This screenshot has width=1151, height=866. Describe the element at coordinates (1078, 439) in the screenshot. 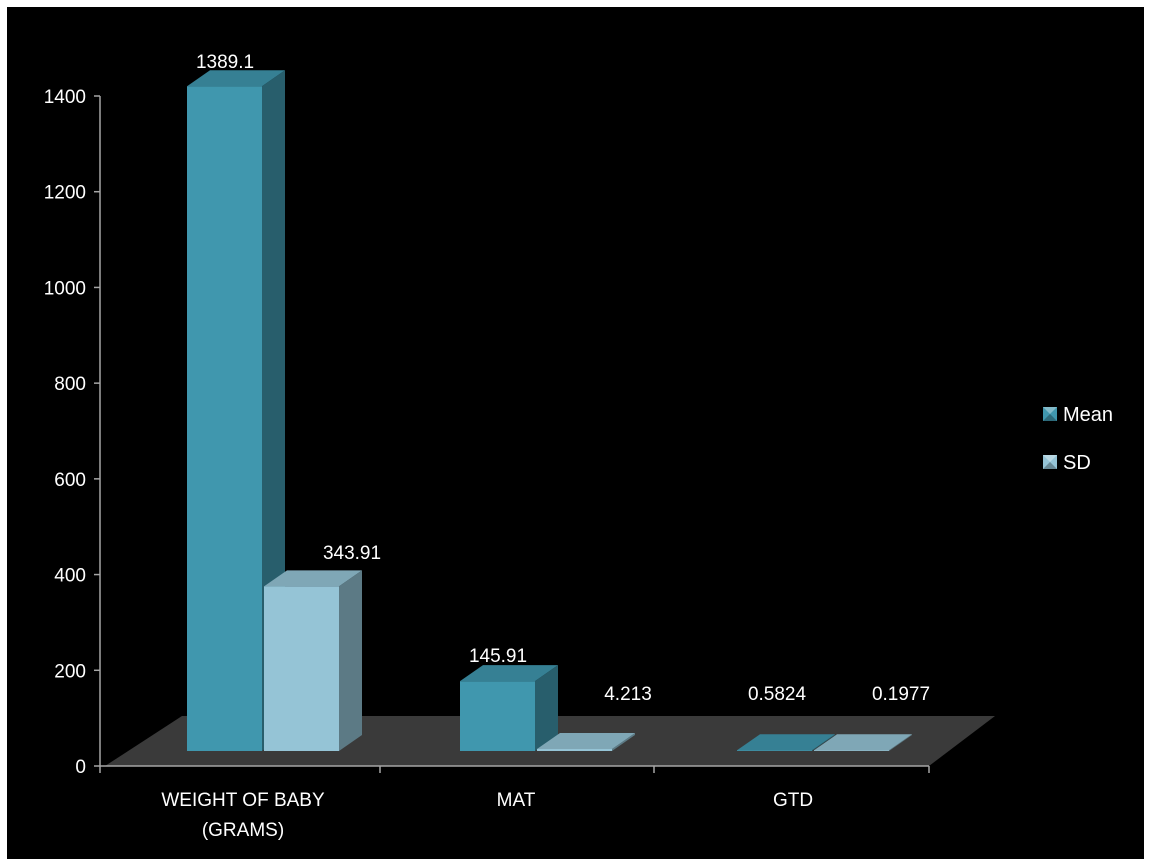

I see `legend: Mean SD` at that location.